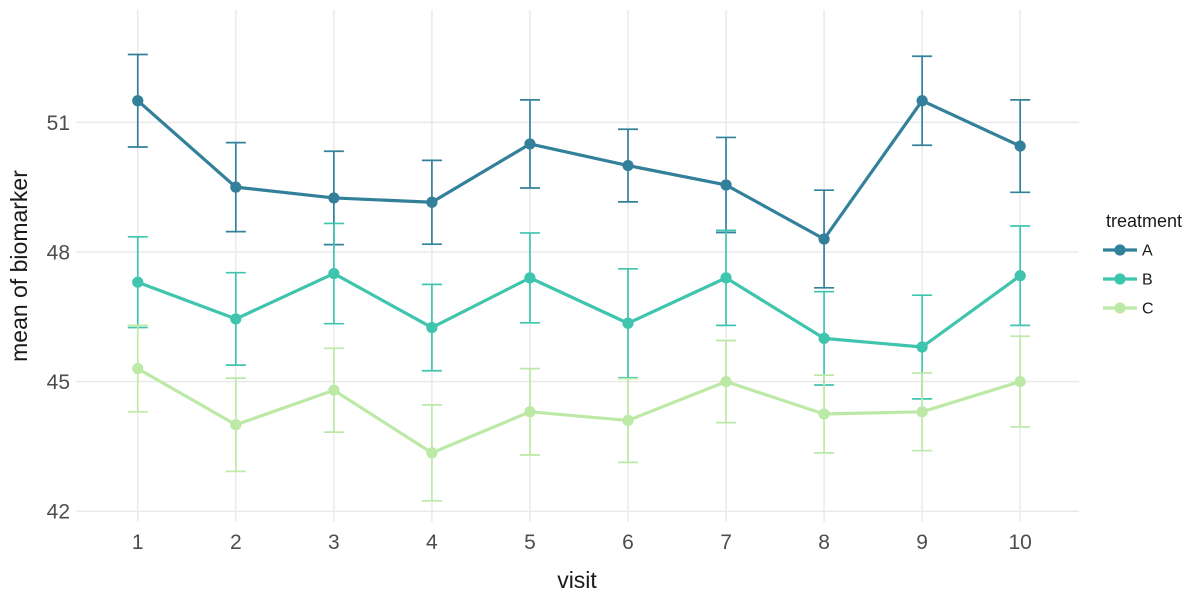  Describe the element at coordinates (726, 542) in the screenshot. I see `x-tick-label: 7` at that location.